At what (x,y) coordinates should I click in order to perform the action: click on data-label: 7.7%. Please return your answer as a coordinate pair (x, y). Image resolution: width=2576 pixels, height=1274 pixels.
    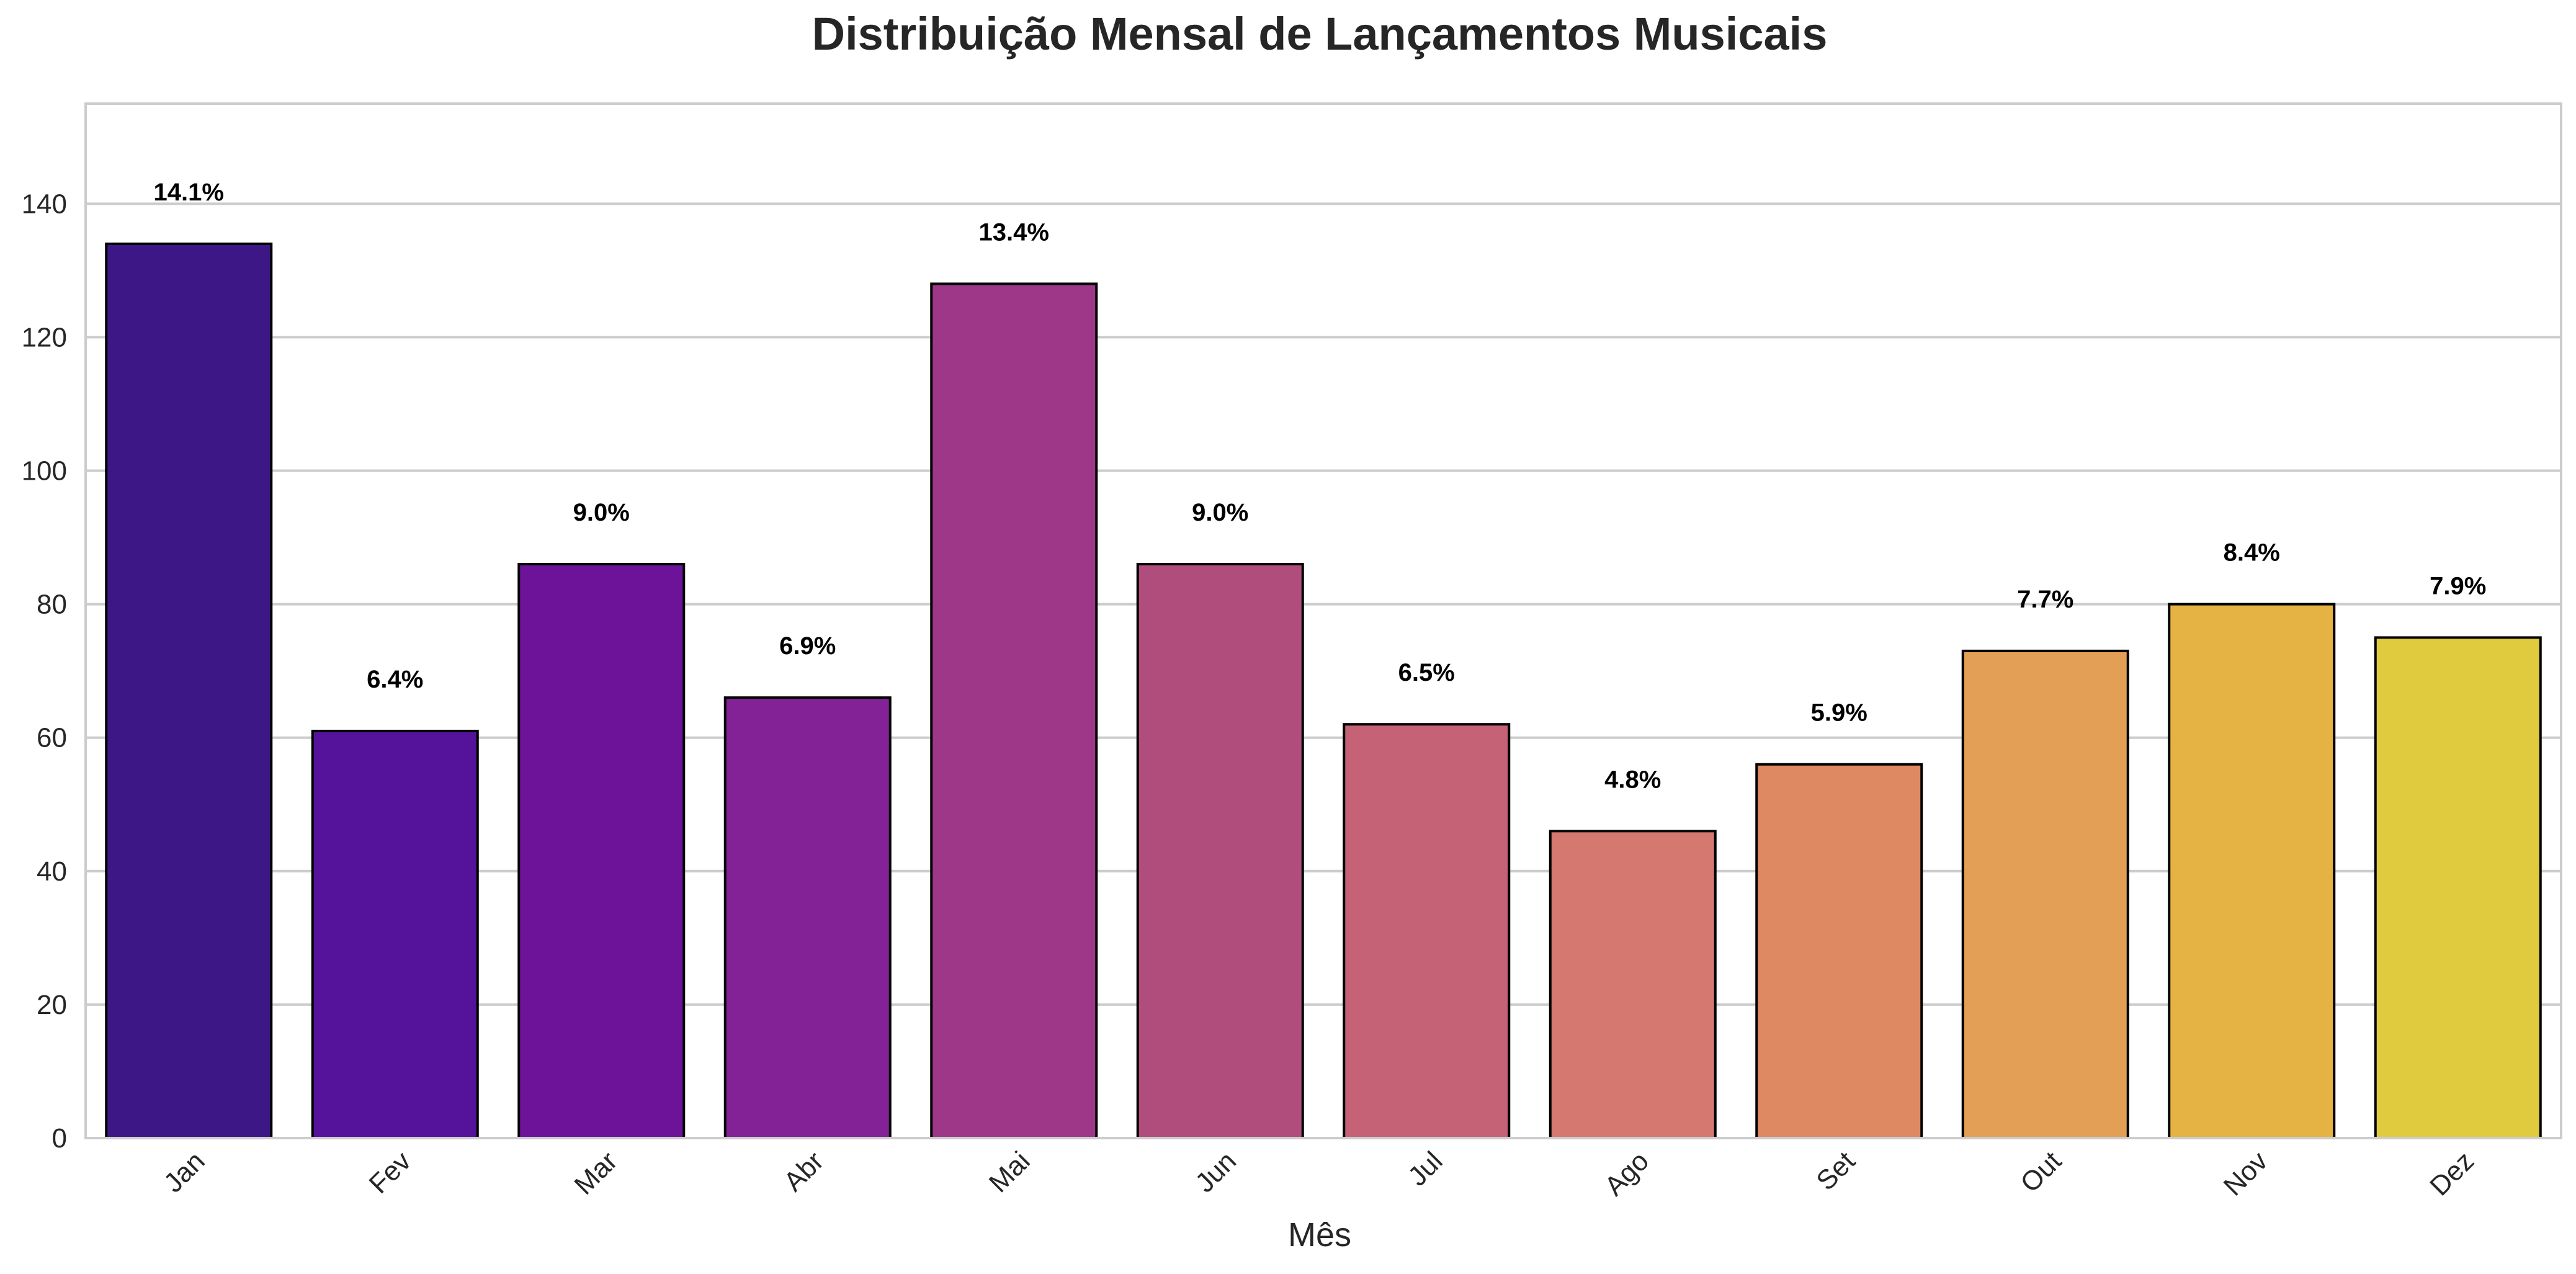
    Looking at the image, I should click on (2045, 599).